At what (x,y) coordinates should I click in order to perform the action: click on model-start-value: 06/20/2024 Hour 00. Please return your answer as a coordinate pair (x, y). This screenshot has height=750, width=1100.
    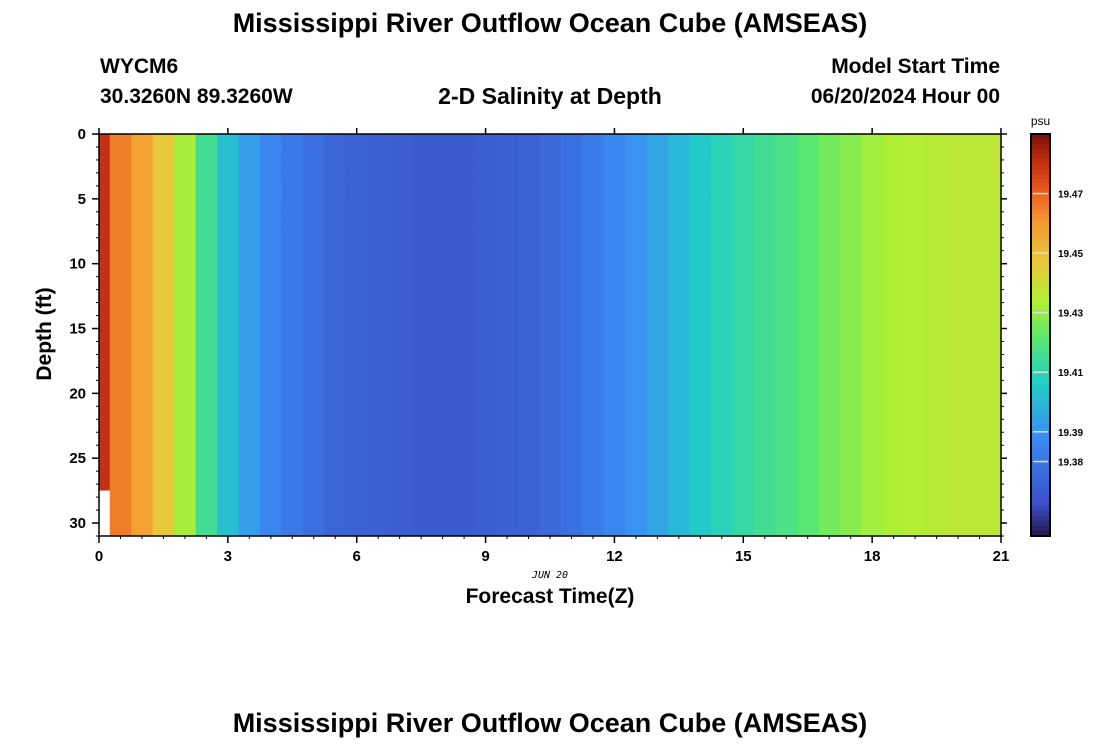
    Looking at the image, I should click on (905, 96).